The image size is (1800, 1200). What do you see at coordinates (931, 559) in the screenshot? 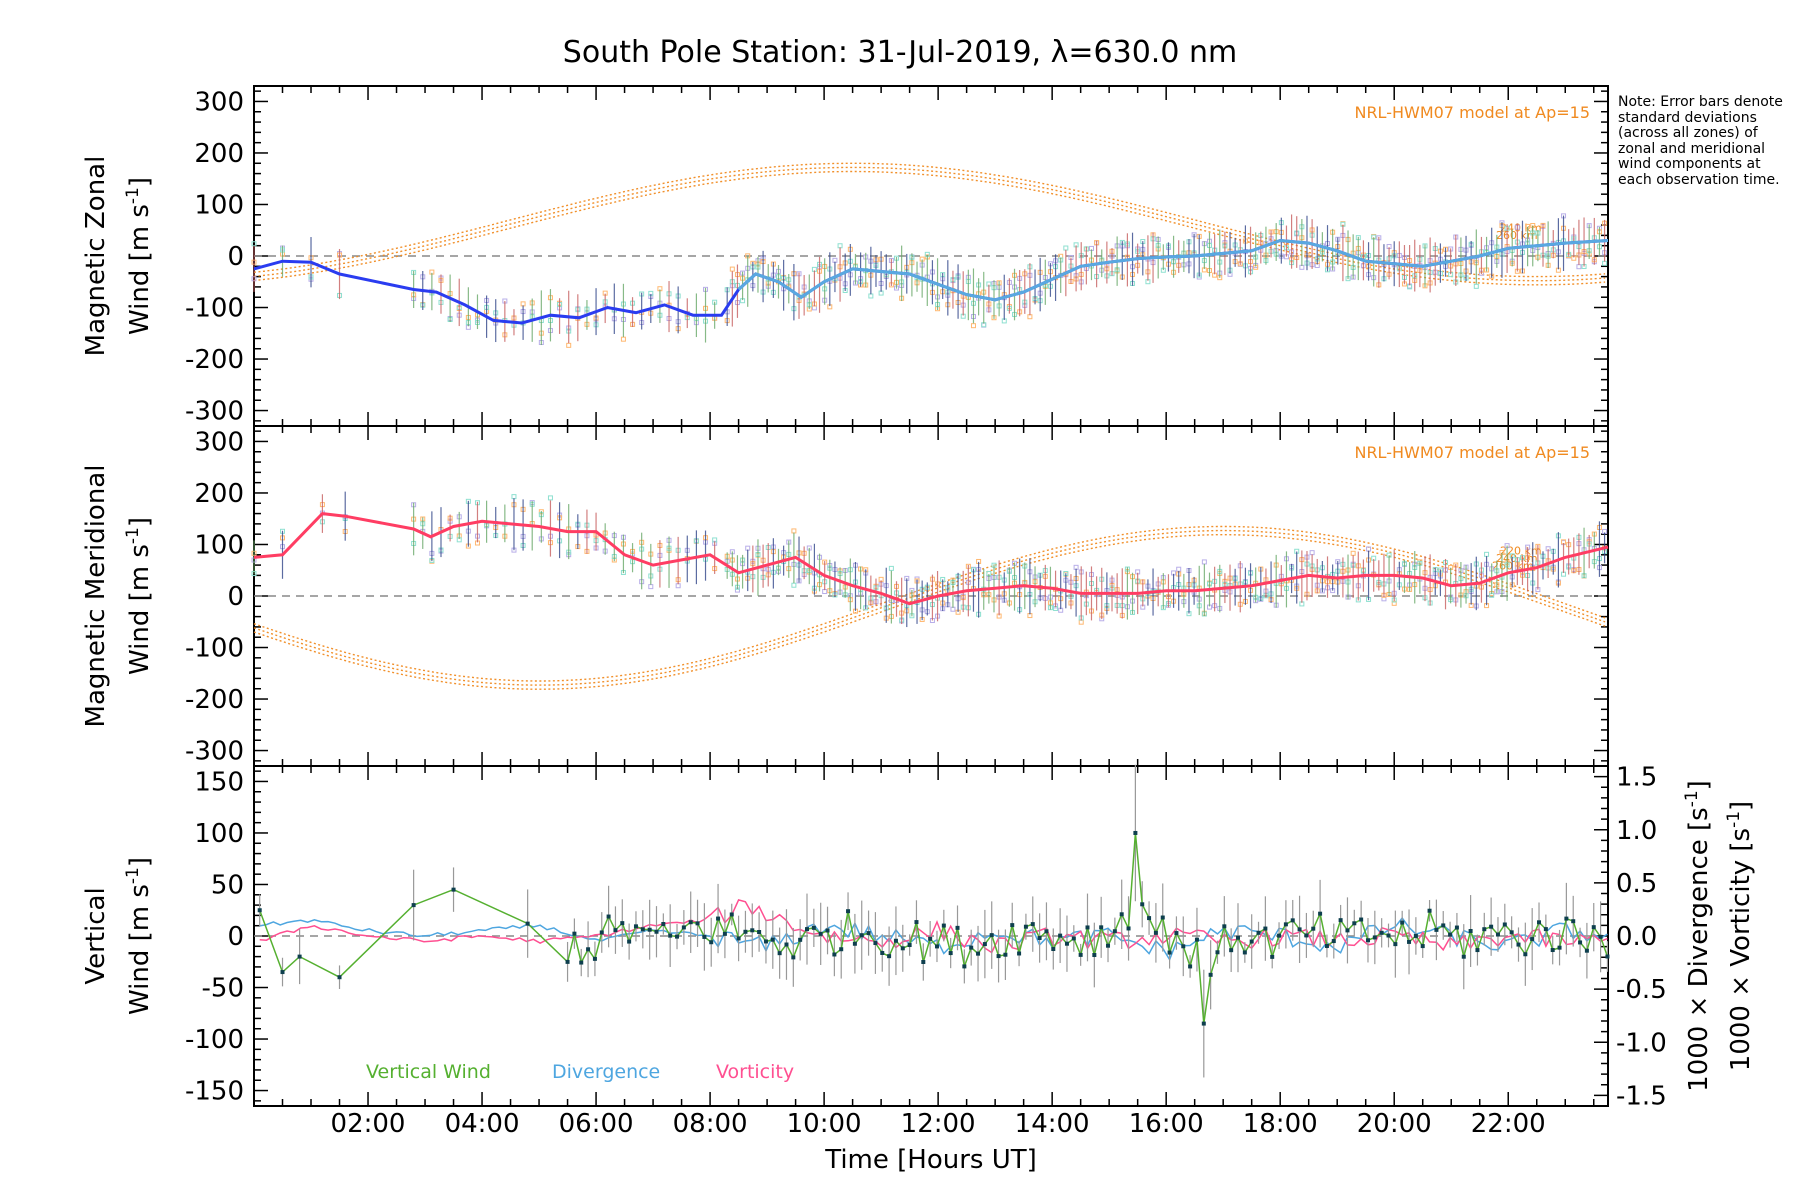
I see `meridional-wind-line` at bounding box center [931, 559].